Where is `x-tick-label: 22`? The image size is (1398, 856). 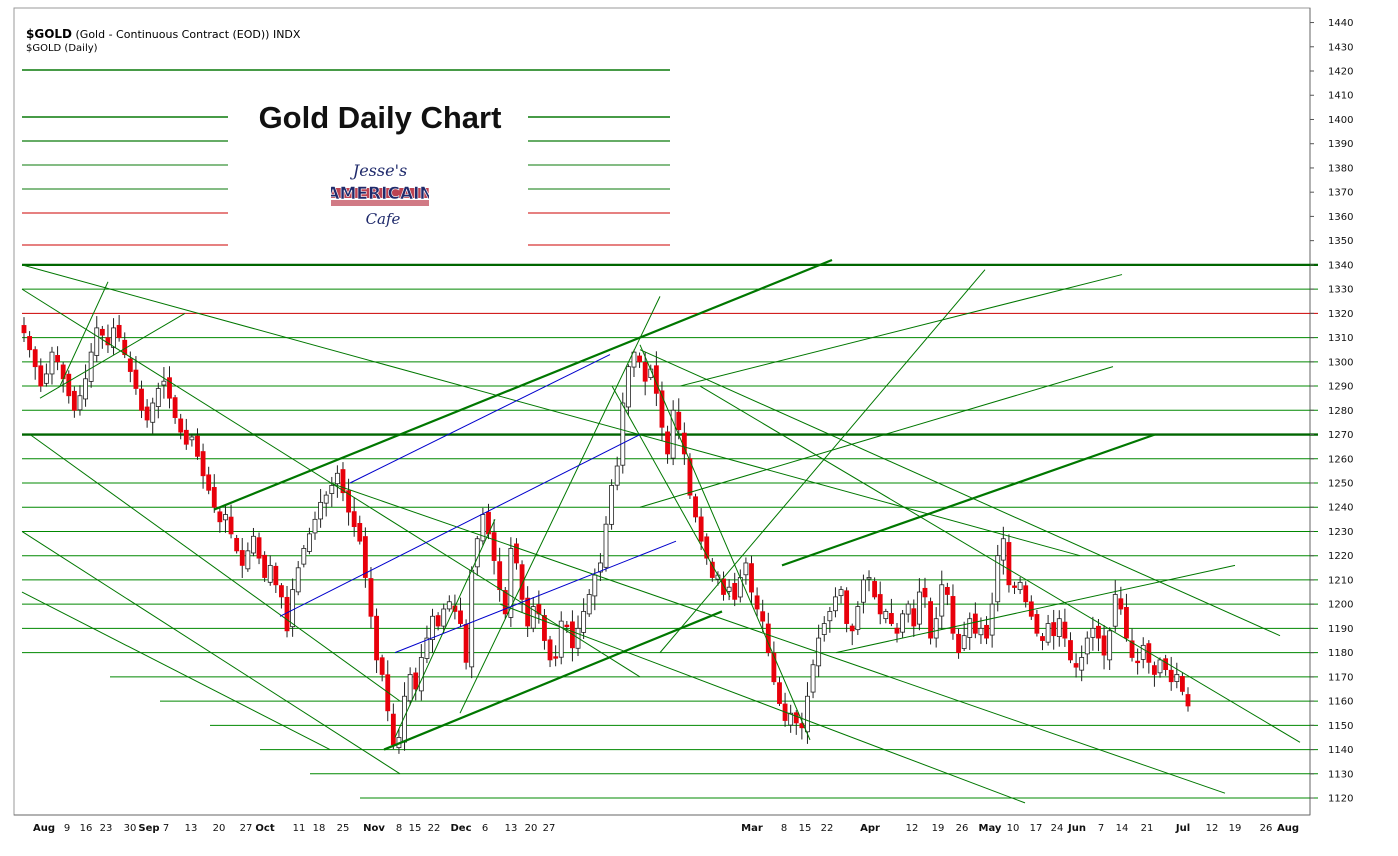
x-tick-label: 22 is located at coordinates (827, 828).